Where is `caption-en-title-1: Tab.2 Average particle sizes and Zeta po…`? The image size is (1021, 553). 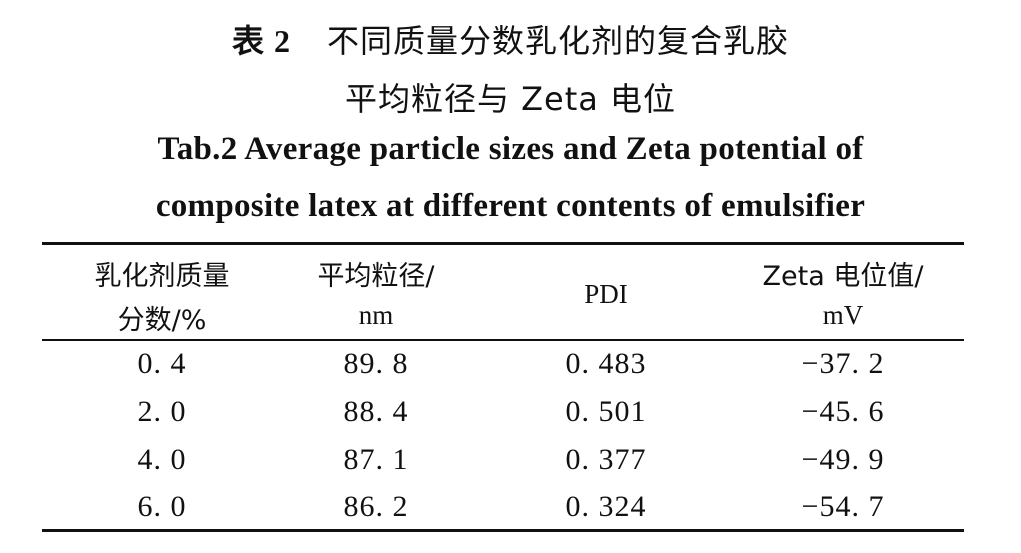
caption-en-title-1: Tab.2 Average particle sizes and Zeta po… is located at coordinates (510, 149).